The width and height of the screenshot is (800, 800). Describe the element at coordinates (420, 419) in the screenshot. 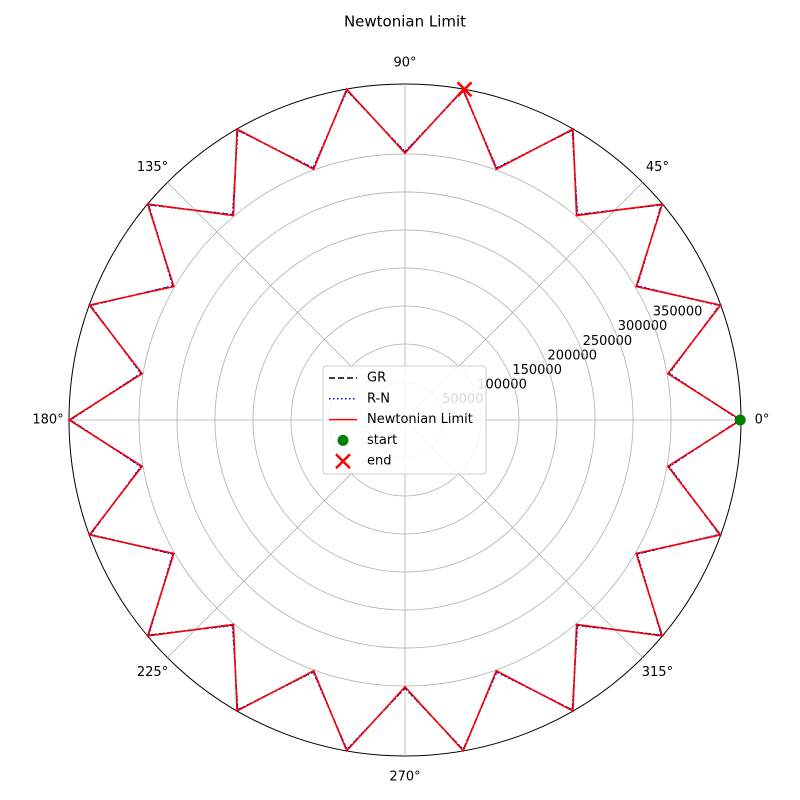

I see `legend-label: Newtonian Limit` at that location.